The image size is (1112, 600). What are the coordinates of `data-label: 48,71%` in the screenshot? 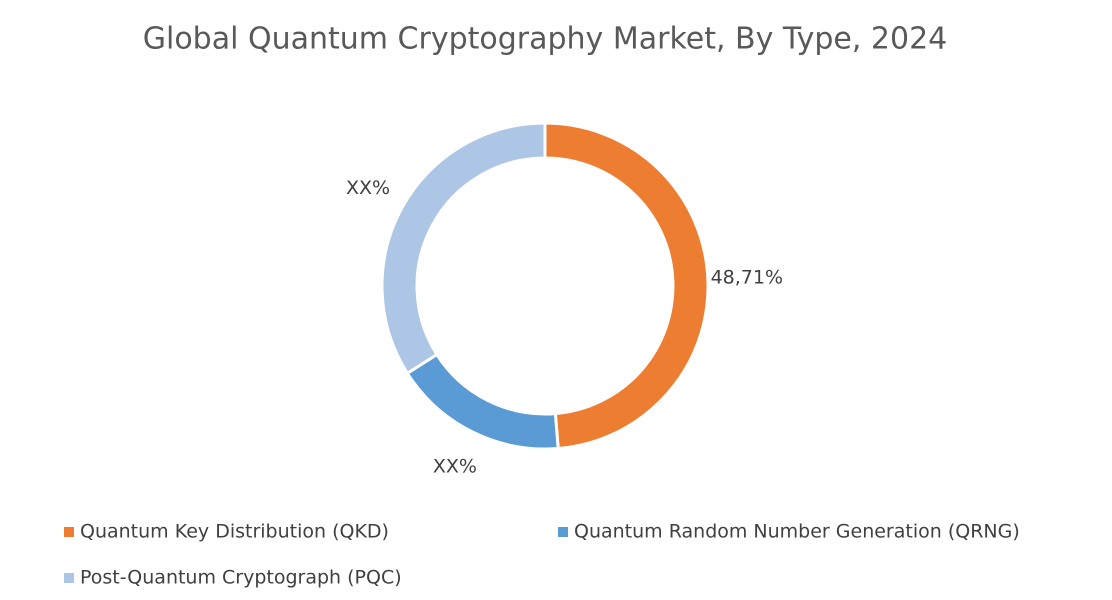 It's located at (747, 277).